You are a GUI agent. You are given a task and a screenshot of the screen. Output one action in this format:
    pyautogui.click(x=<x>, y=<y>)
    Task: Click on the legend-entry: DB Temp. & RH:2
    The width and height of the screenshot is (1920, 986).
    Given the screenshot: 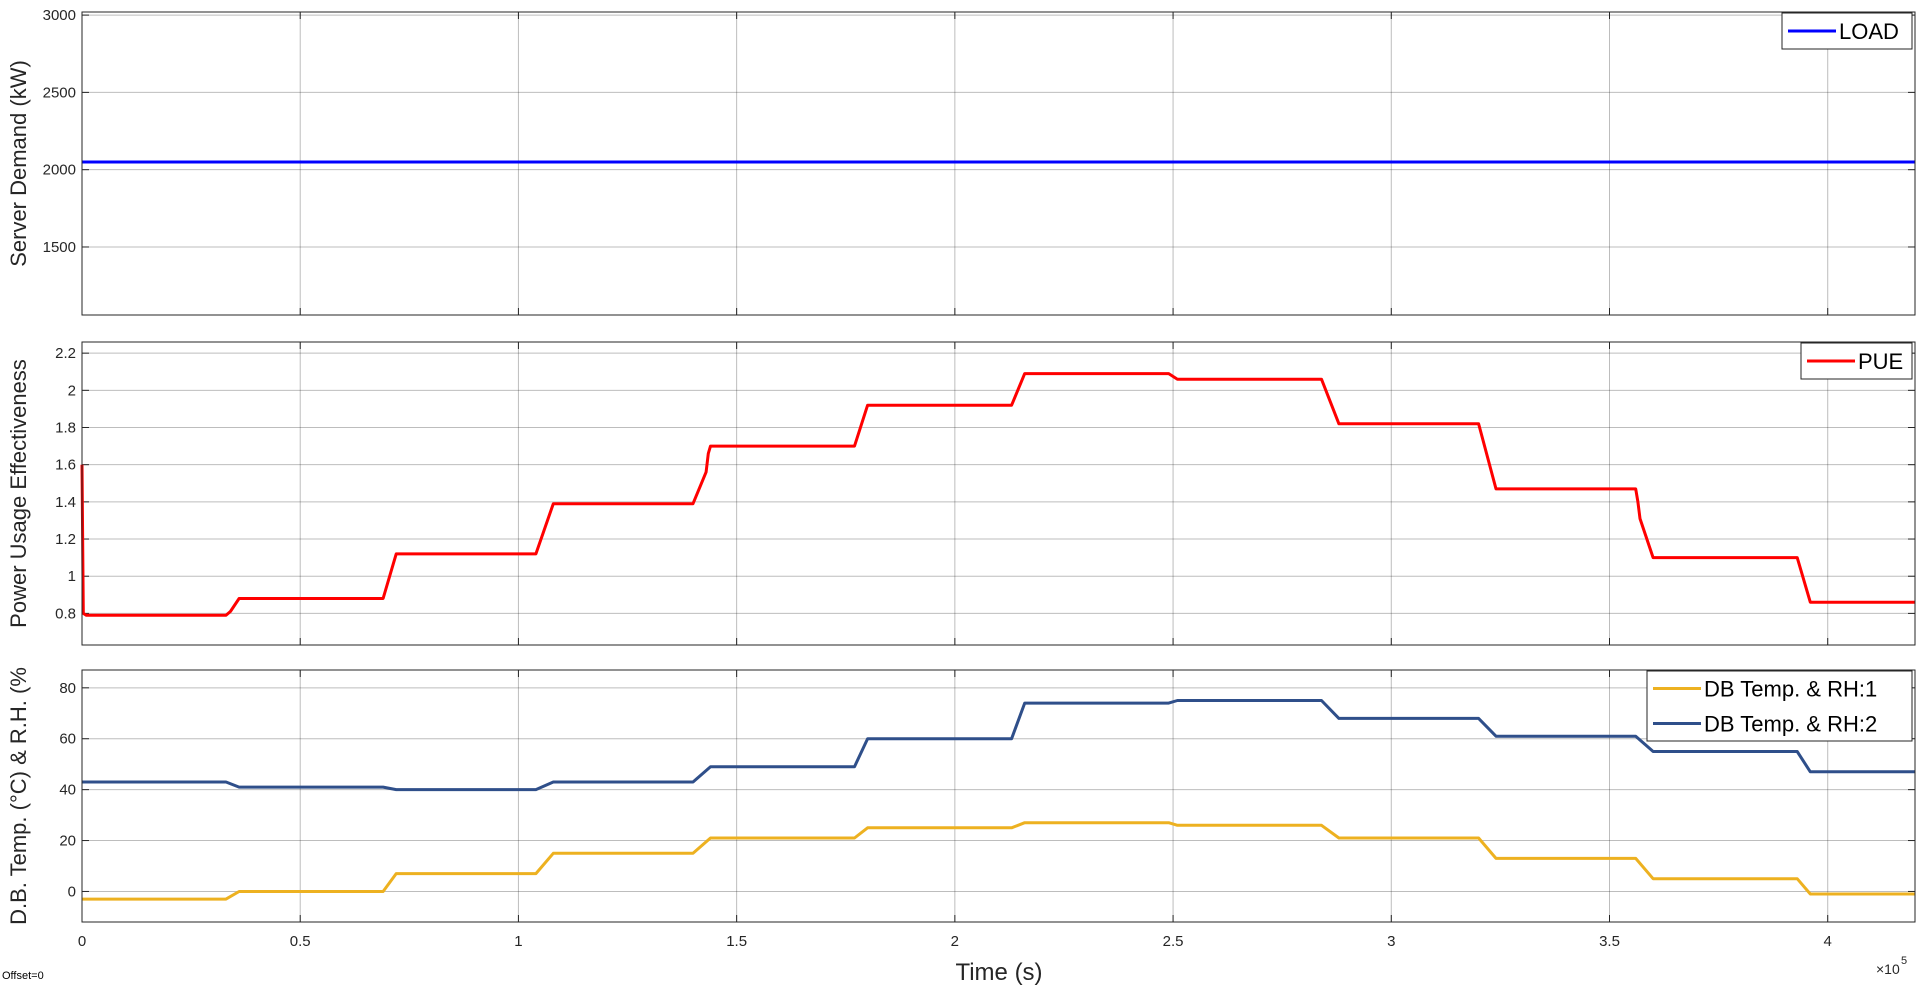 What is the action you would take?
    pyautogui.click(x=1790, y=724)
    